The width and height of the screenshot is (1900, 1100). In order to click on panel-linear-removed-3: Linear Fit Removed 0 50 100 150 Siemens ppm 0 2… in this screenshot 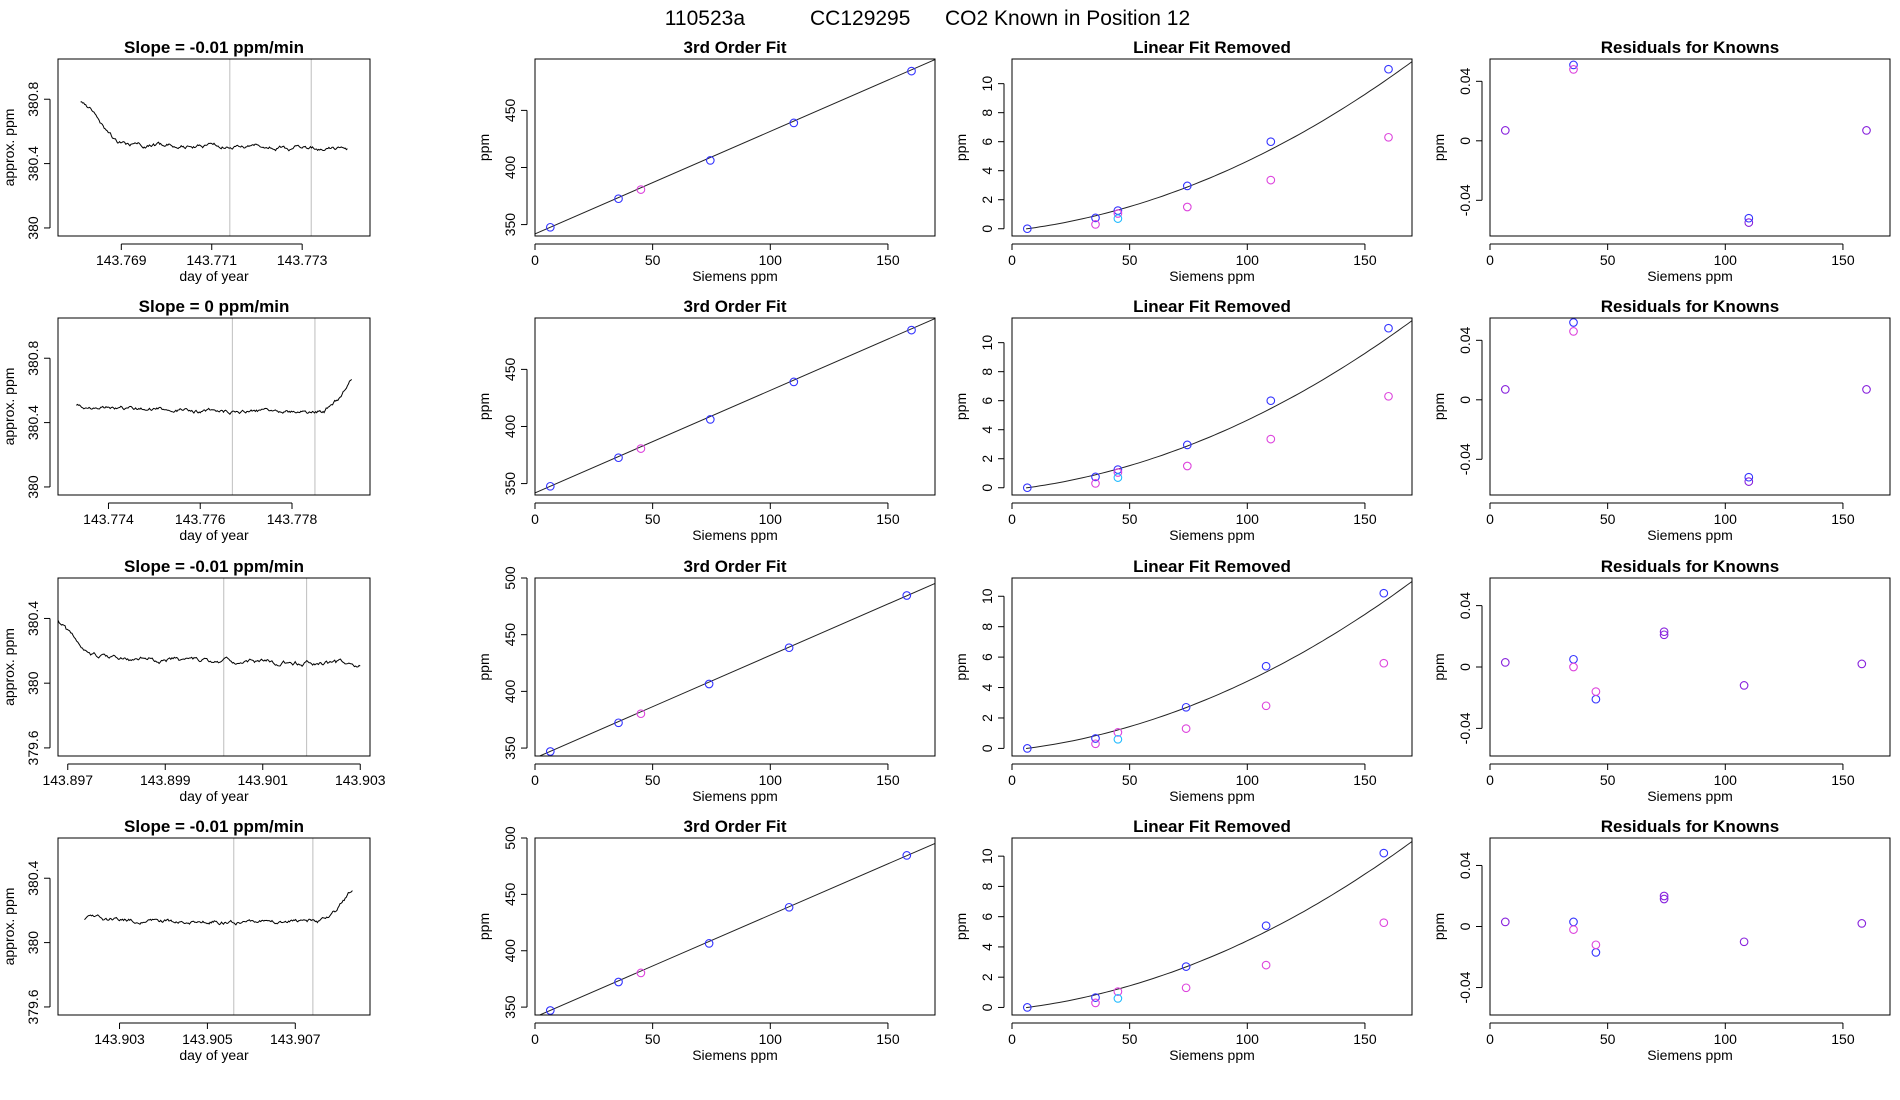, I will do `click(1183, 680)`.